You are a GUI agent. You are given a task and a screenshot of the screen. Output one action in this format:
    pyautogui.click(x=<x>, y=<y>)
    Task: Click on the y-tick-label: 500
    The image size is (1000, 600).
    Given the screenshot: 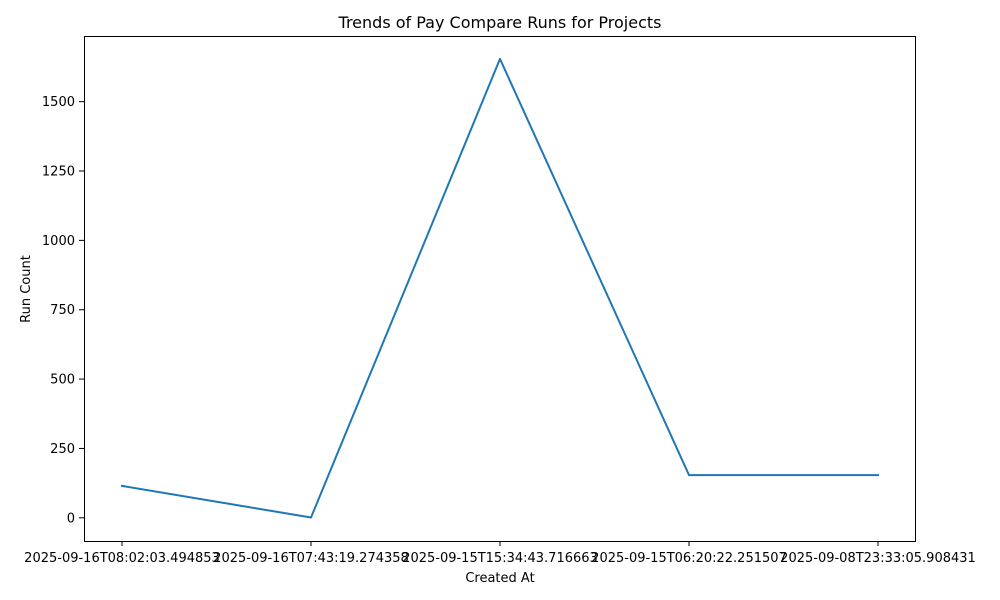 What is the action you would take?
    pyautogui.click(x=62, y=380)
    